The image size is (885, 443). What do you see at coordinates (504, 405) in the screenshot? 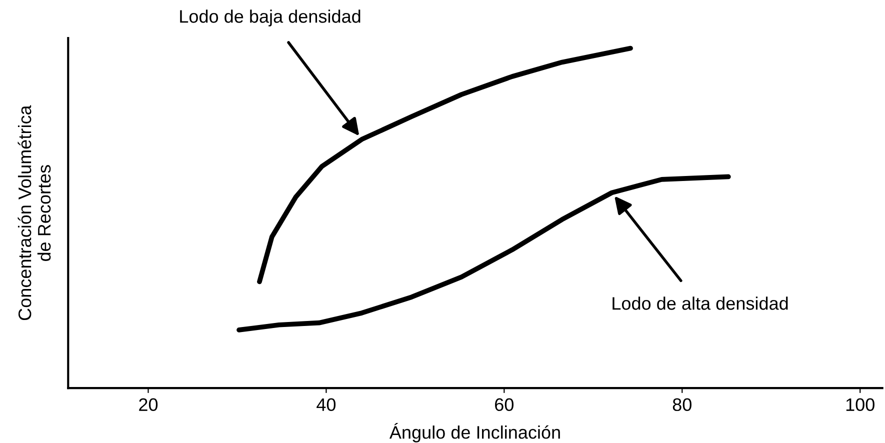
I see `x-tick-label: 60` at bounding box center [504, 405].